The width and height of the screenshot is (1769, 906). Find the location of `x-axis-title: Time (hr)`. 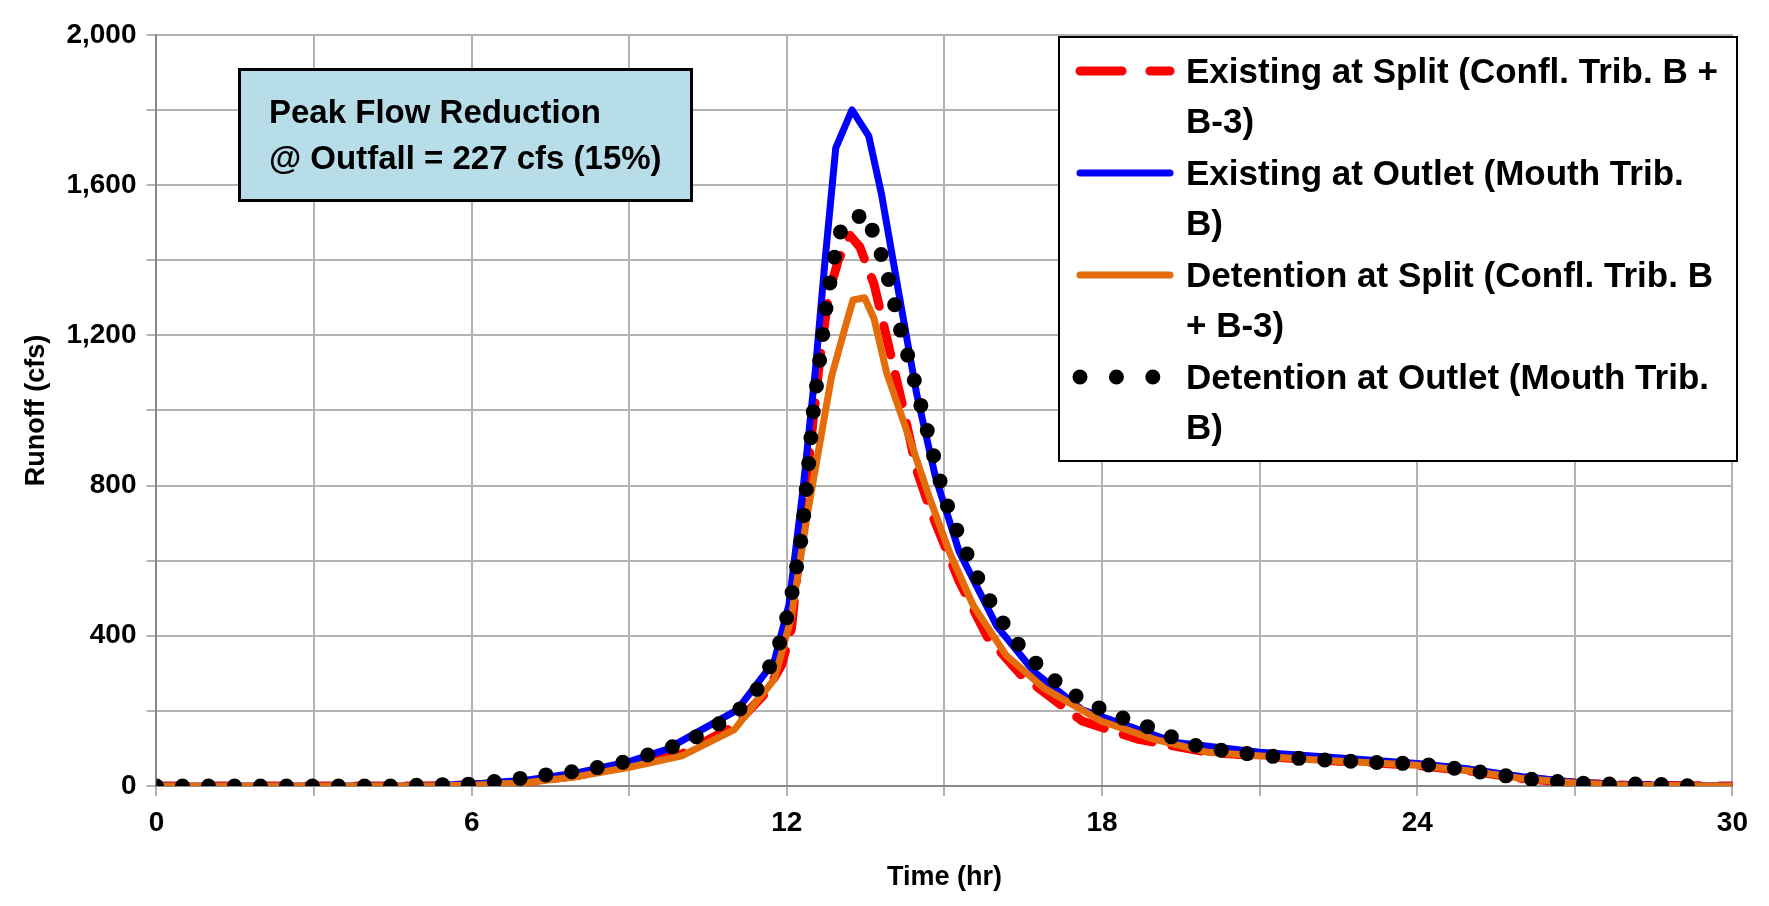

x-axis-title: Time (hr) is located at coordinates (944, 876).